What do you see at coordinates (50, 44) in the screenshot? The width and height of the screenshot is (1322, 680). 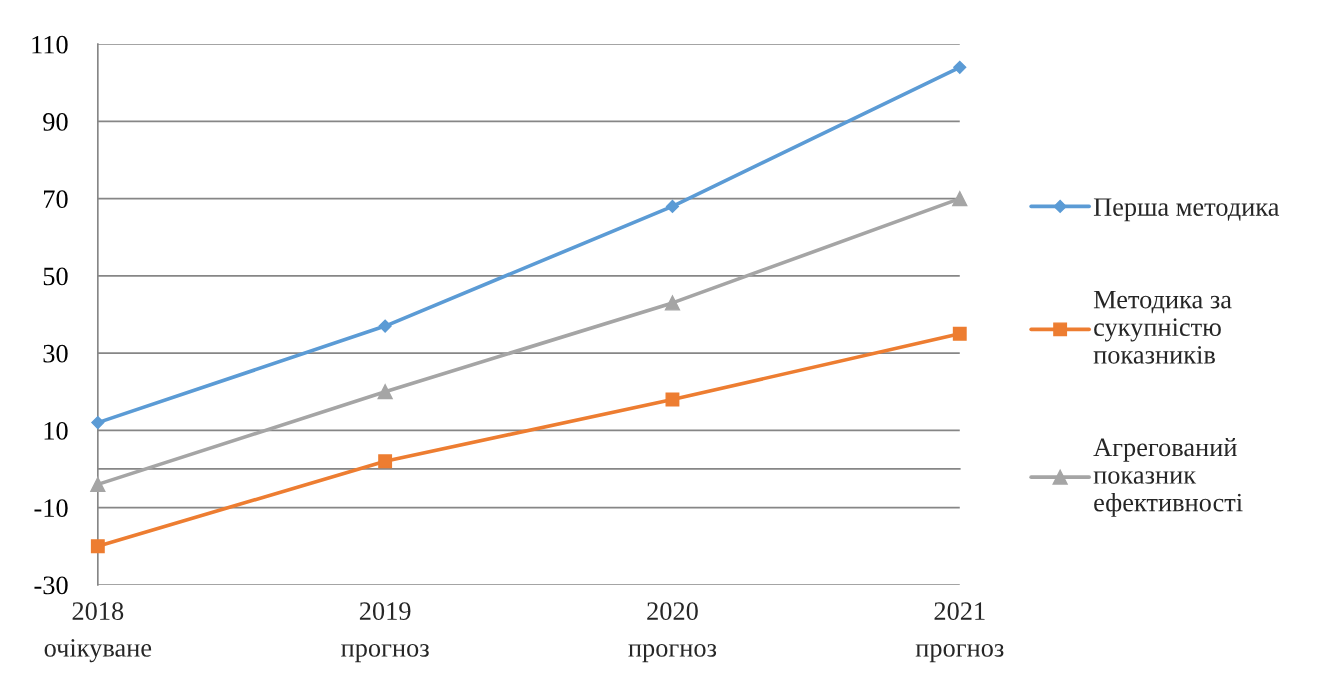 I see `y-tick-label: 110` at bounding box center [50, 44].